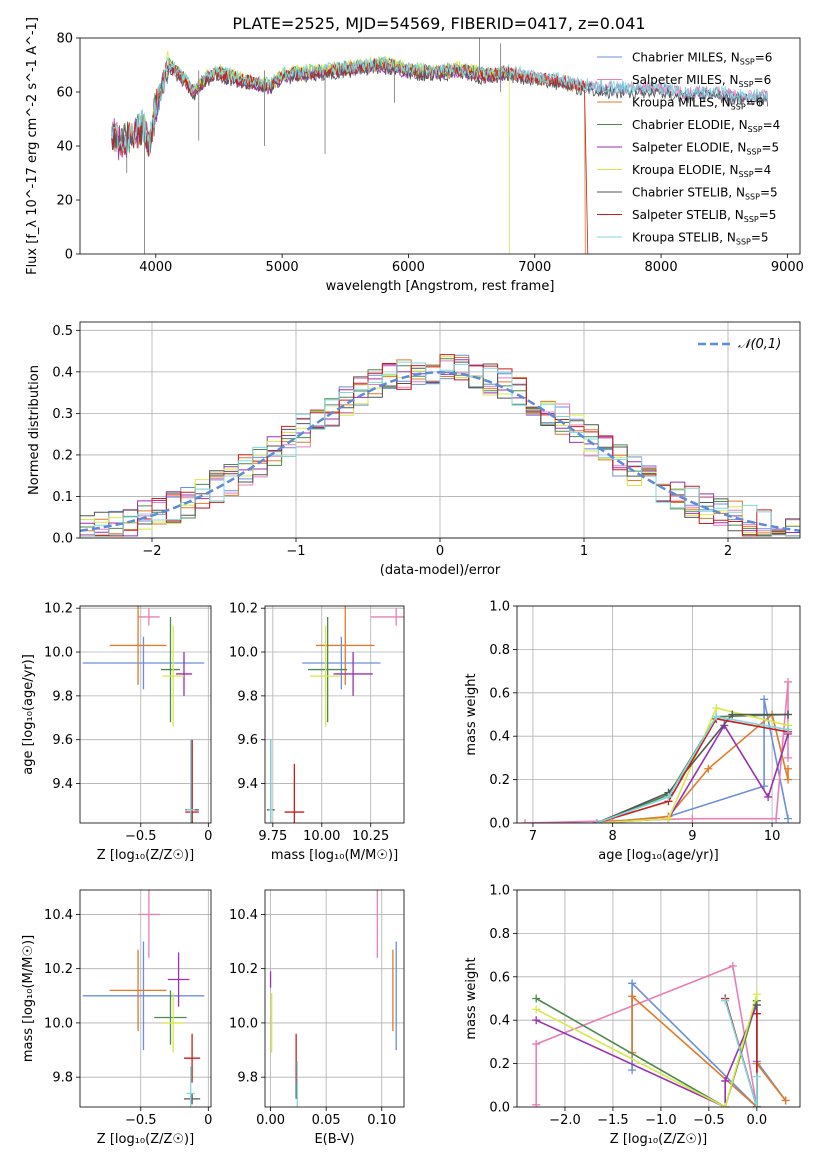 The image size is (819, 1170). Describe the element at coordinates (471, 998) in the screenshot. I see `y-axis-label: mass weight` at that location.